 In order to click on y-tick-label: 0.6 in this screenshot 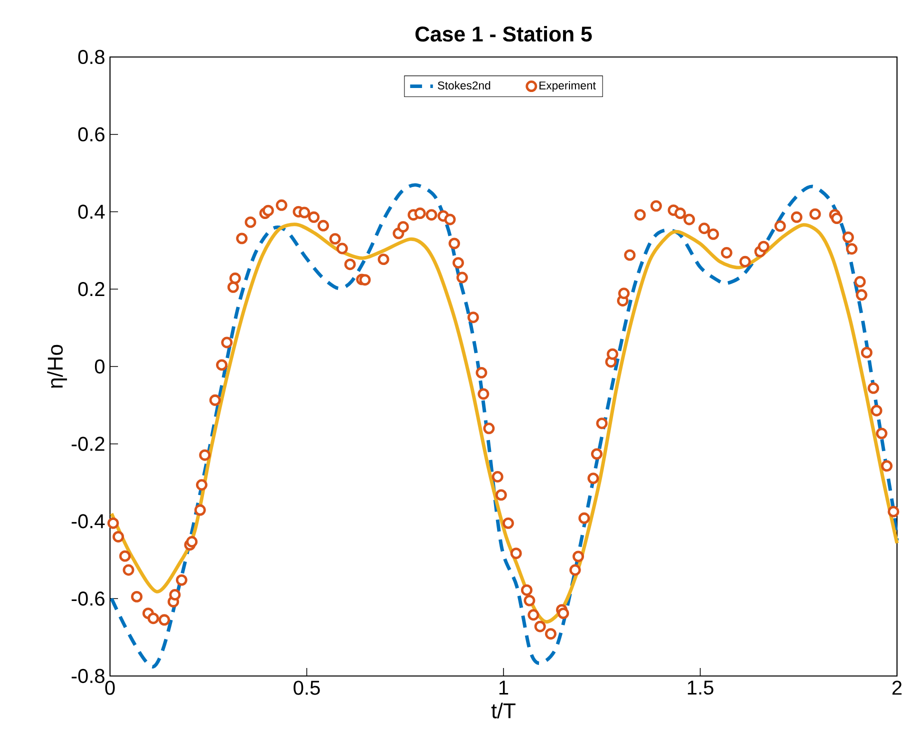, I will do `click(91, 134)`.